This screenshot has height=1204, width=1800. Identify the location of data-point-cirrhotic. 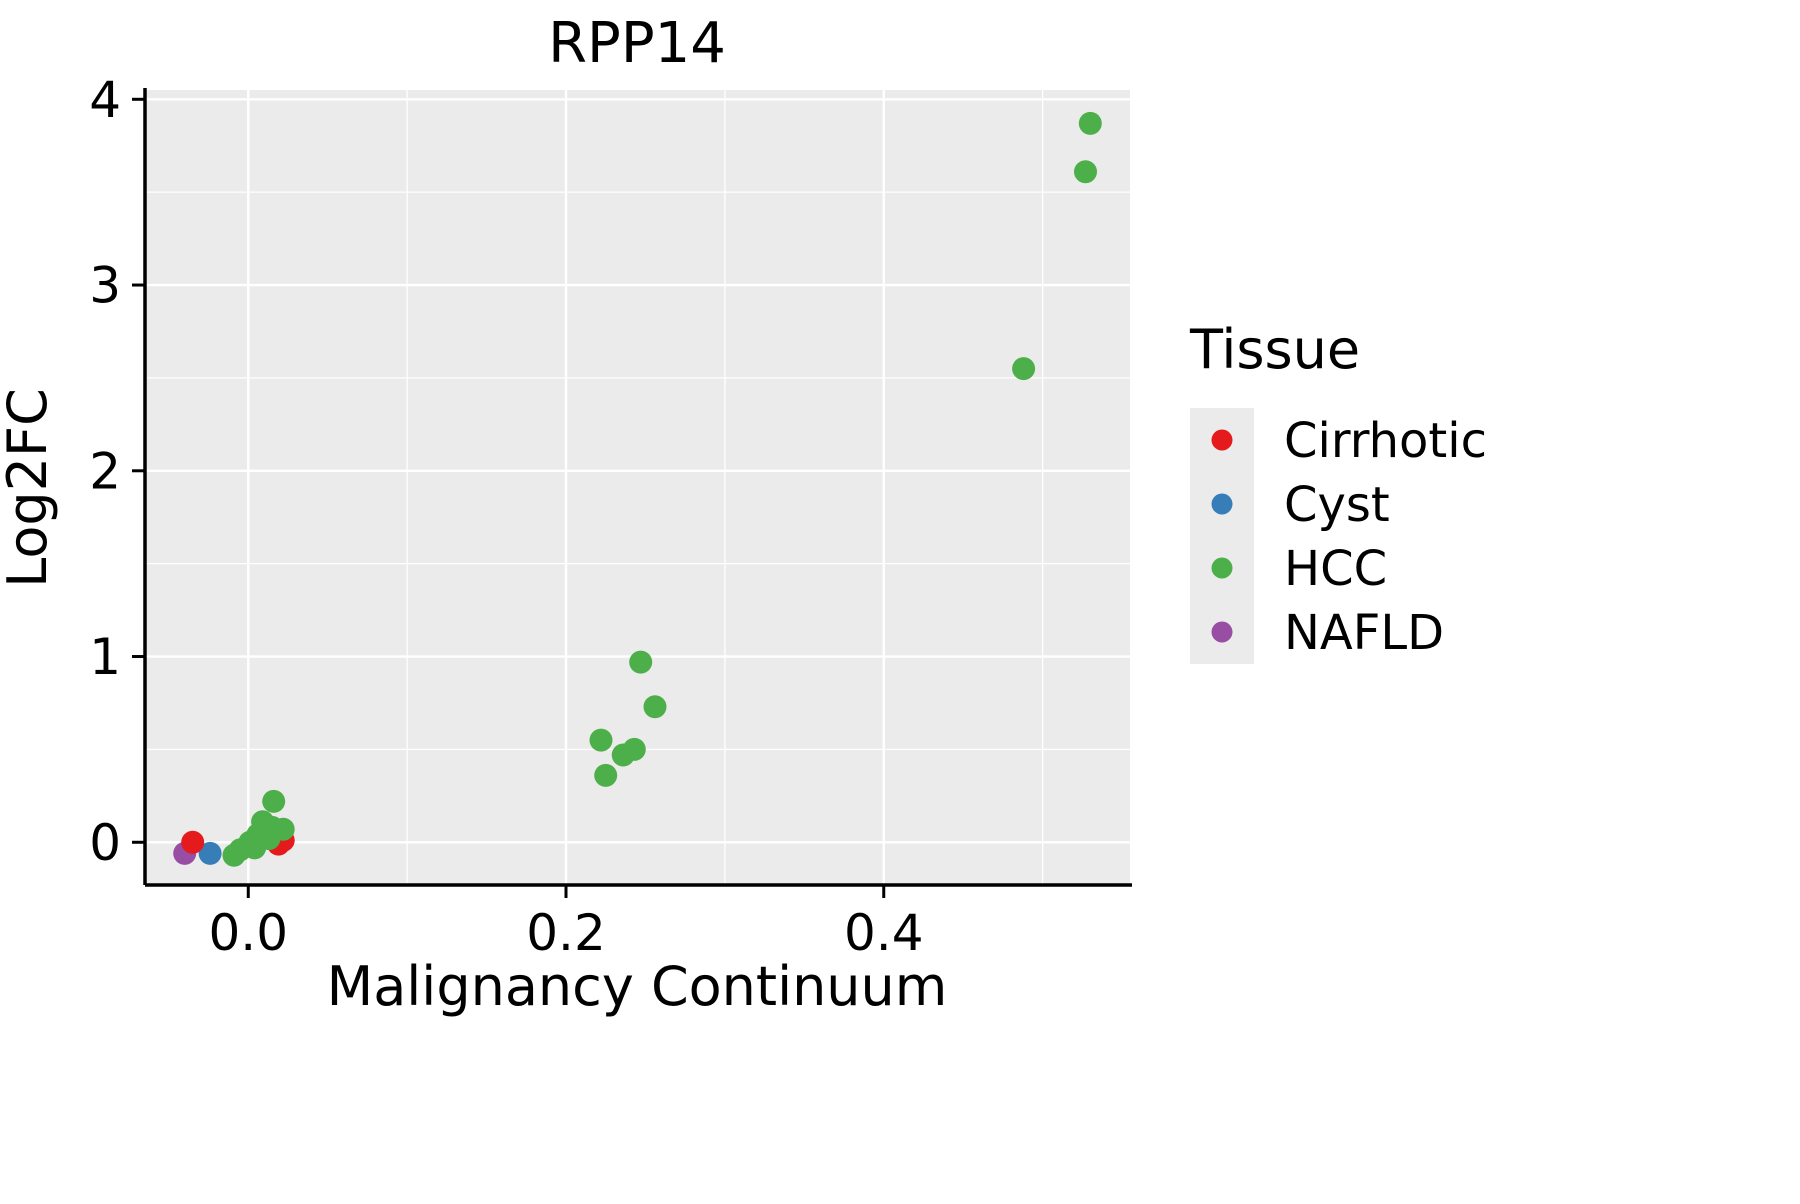
(193, 842).